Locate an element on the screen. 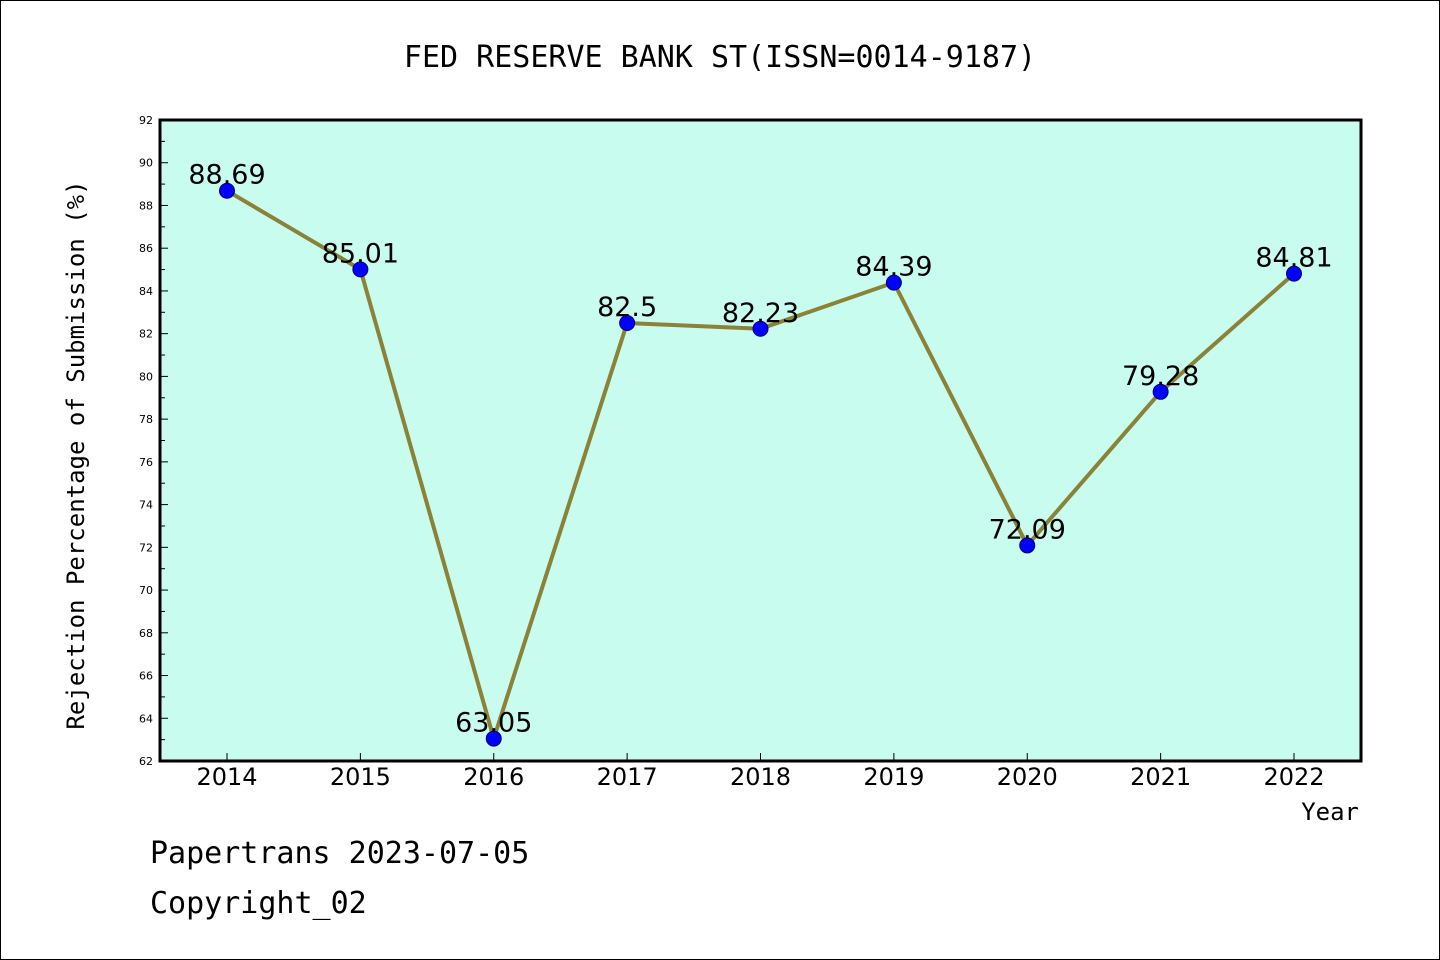 The height and width of the screenshot is (960, 1440). x-tick-label: 2015 is located at coordinates (360, 777).